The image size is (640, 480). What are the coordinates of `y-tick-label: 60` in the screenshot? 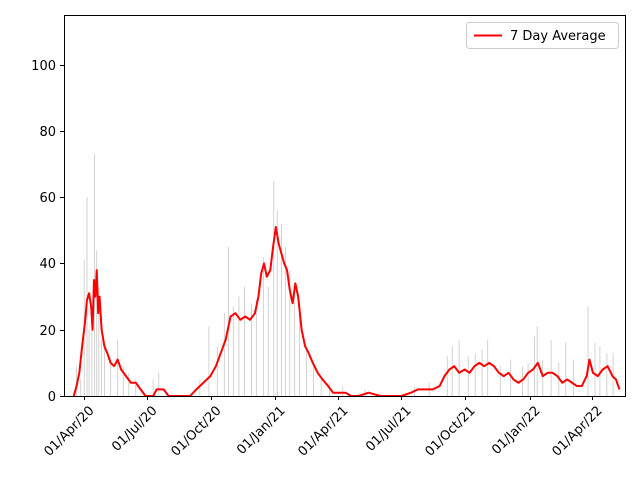 It's located at (47, 198).